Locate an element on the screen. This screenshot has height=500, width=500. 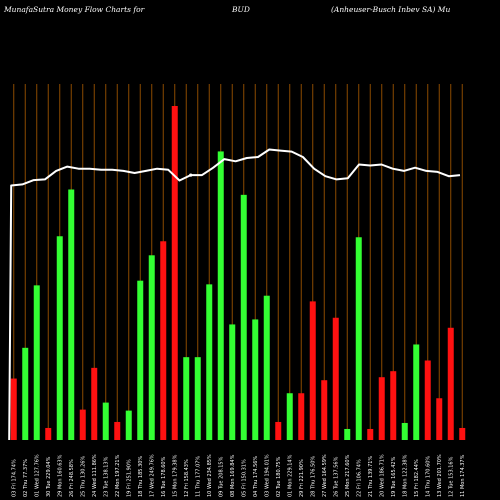
price-line-marker is located at coordinates (191, 175).